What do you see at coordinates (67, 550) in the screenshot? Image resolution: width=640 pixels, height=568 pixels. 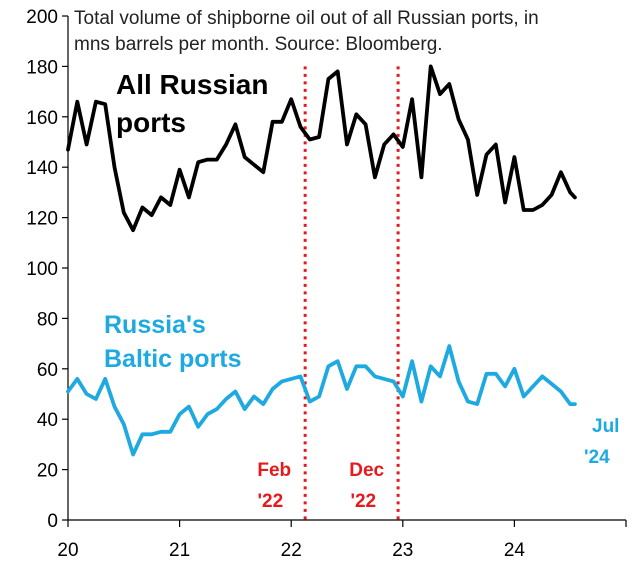 I see `x-tick-label: 20` at bounding box center [67, 550].